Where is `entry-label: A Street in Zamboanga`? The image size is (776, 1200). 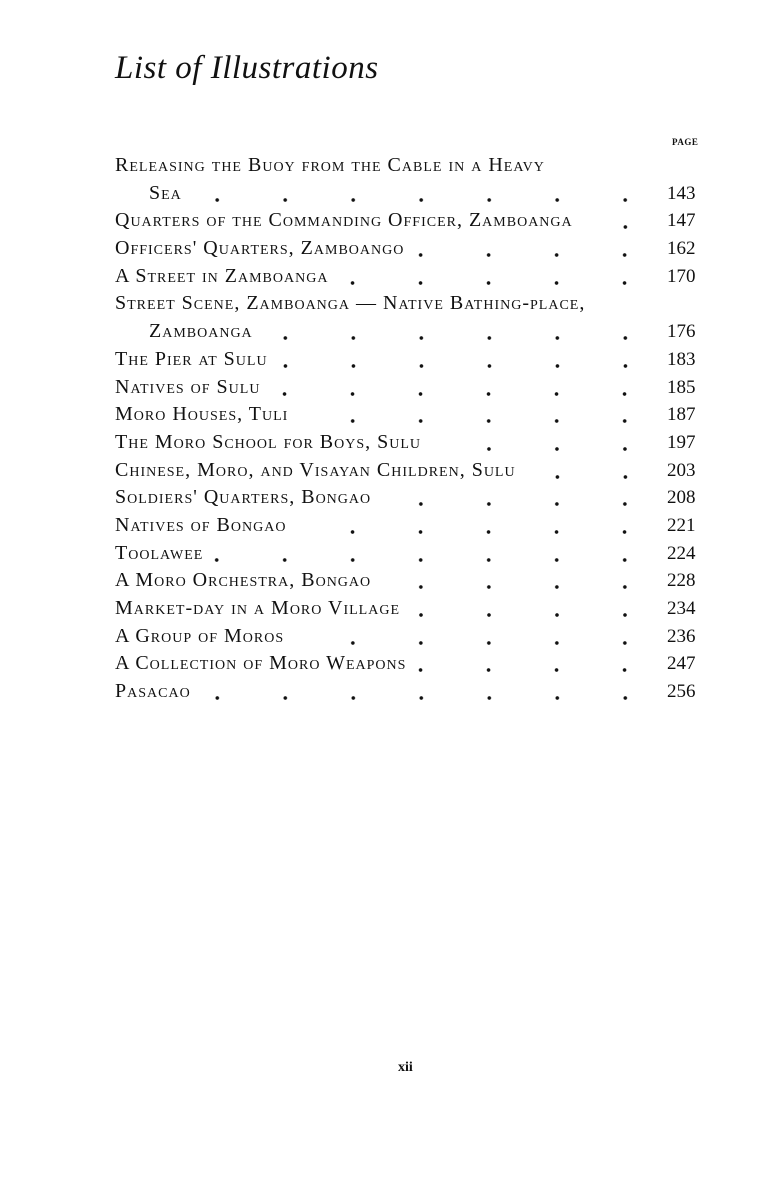
entry-label: A Street in Zamboanga is located at coordinates (222, 275).